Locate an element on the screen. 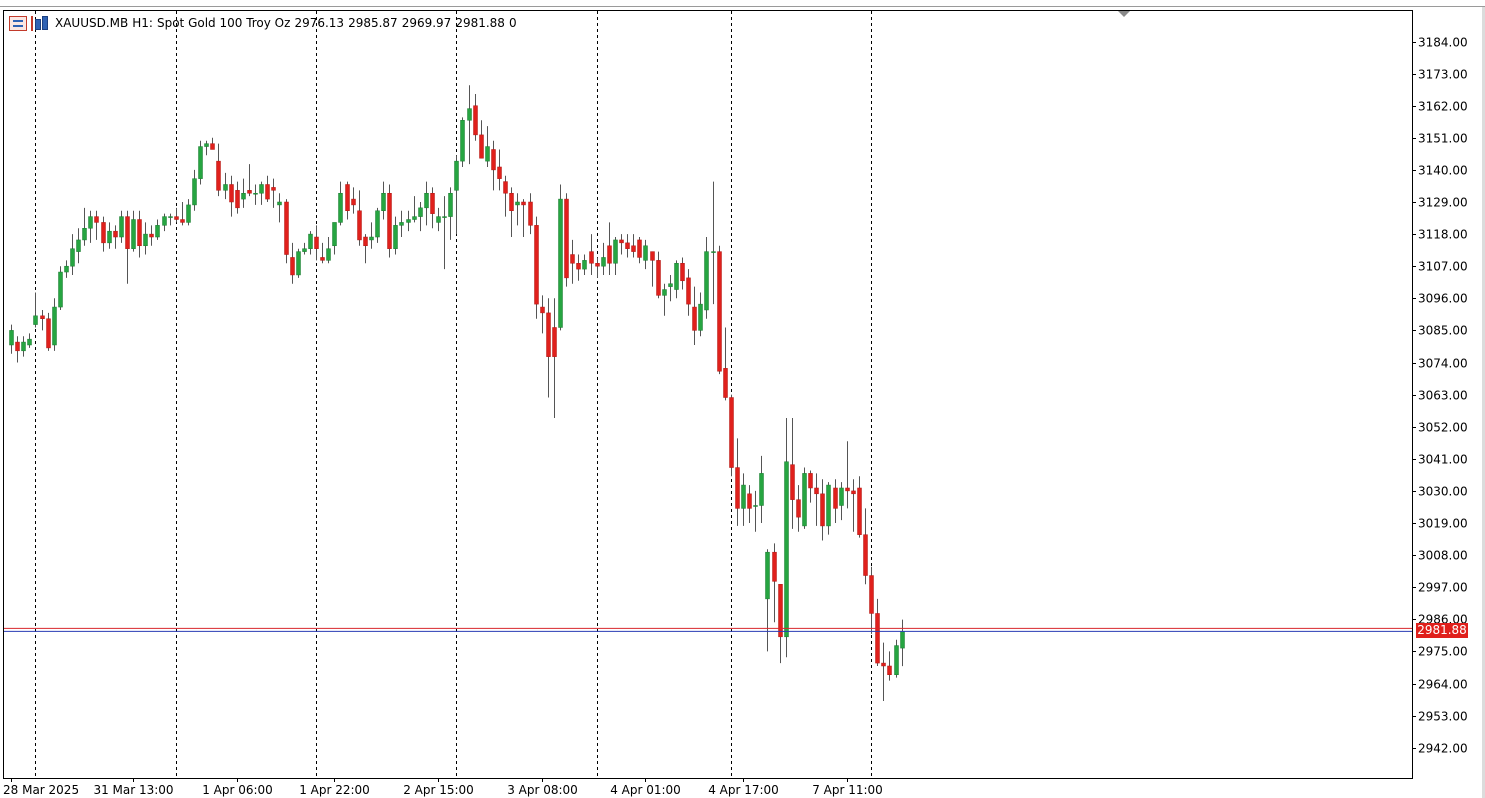 Image resolution: width=1485 pixels, height=798 pixels. y-tick-label: 3162.00 is located at coordinates (1443, 107).